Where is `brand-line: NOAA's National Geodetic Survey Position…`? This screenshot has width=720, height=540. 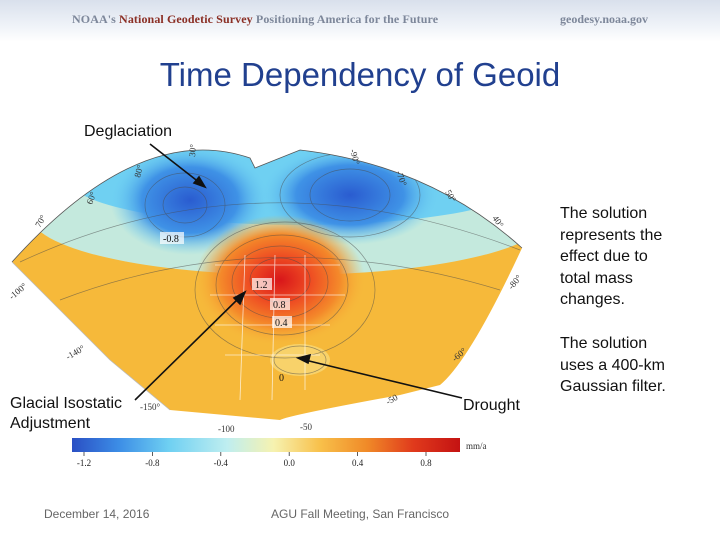
brand-line: NOAA's National Geodetic Survey Position… is located at coordinates (255, 19).